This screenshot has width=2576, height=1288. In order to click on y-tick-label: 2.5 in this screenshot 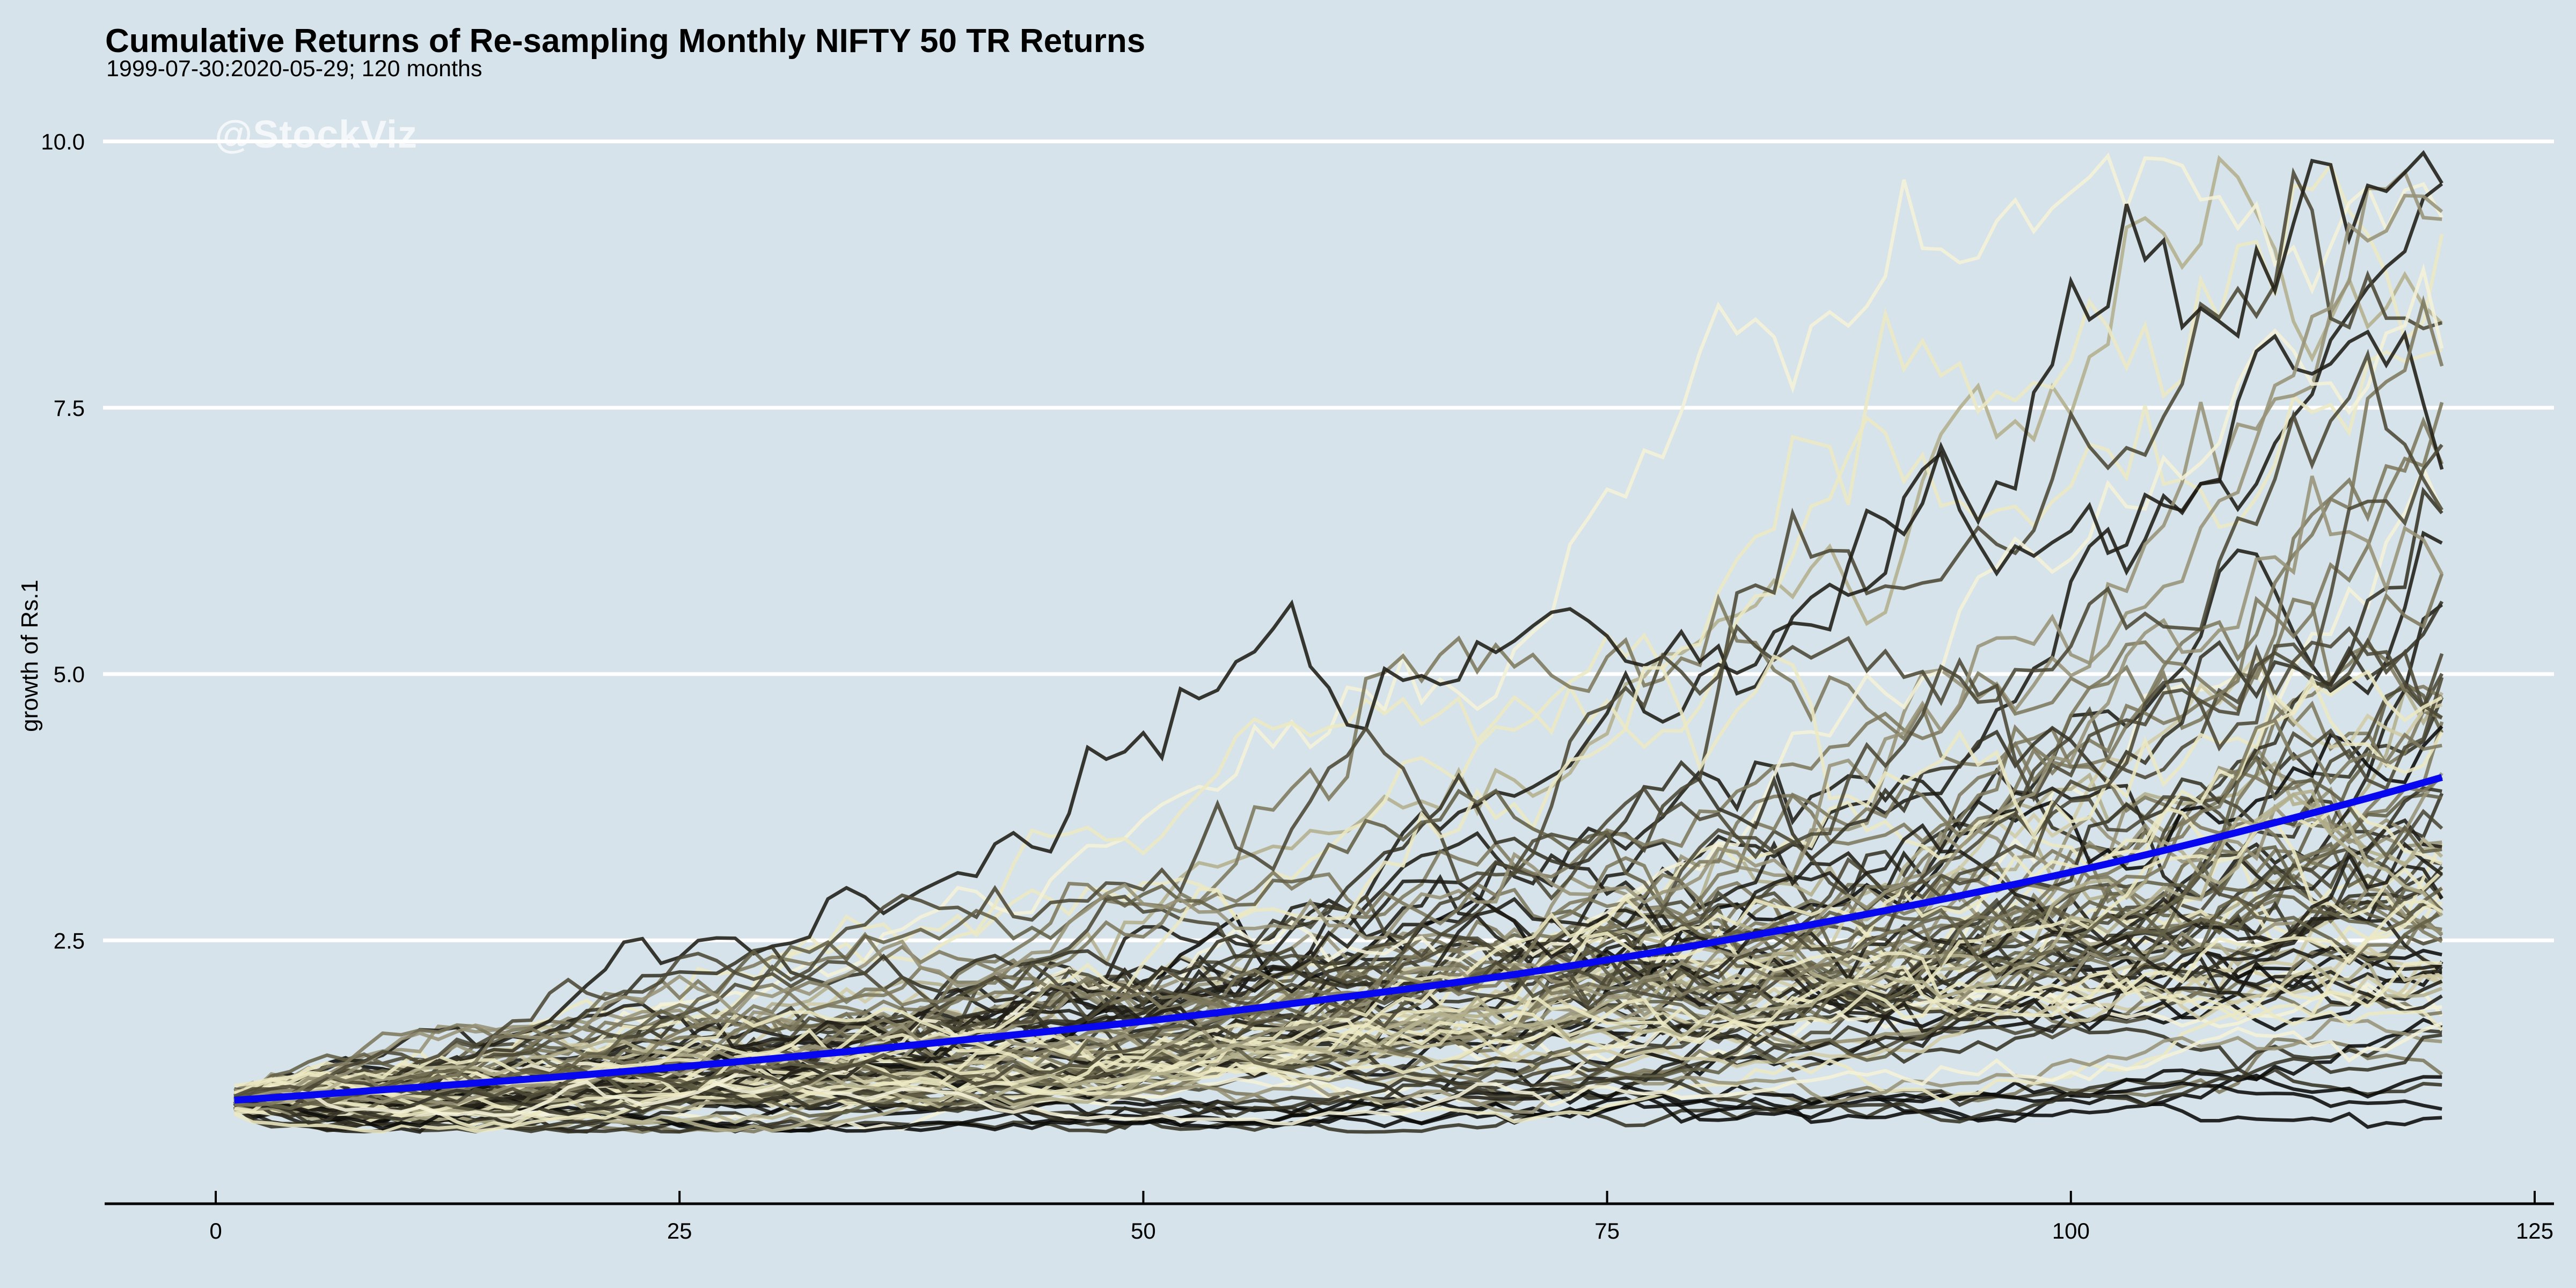, I will do `click(69, 940)`.